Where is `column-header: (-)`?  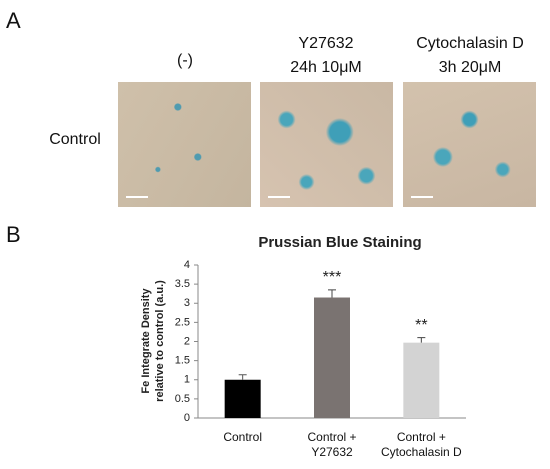 column-header: (-) is located at coordinates (185, 60).